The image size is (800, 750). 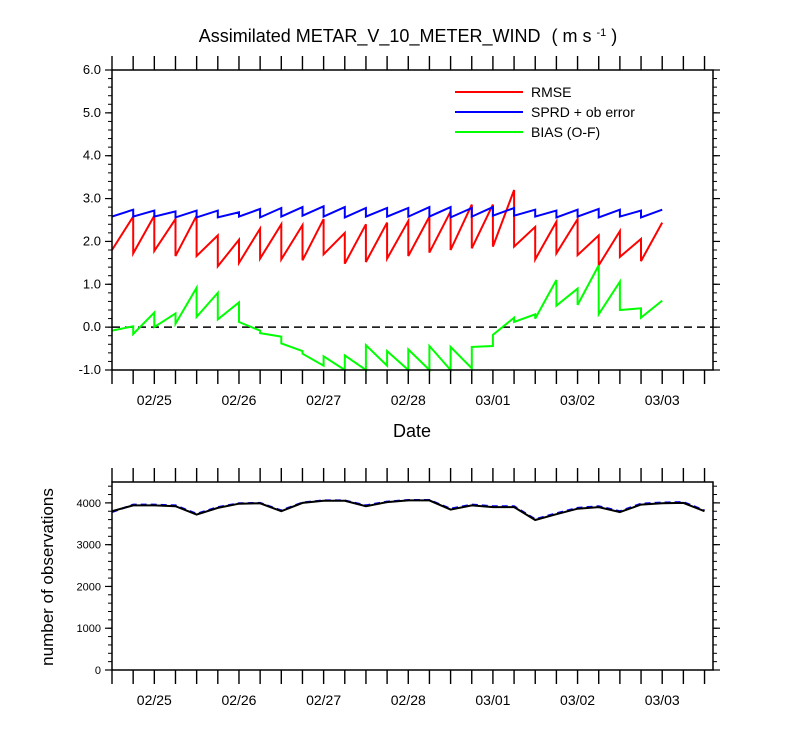 I want to click on bottom-series-group, so click(x=408, y=510).